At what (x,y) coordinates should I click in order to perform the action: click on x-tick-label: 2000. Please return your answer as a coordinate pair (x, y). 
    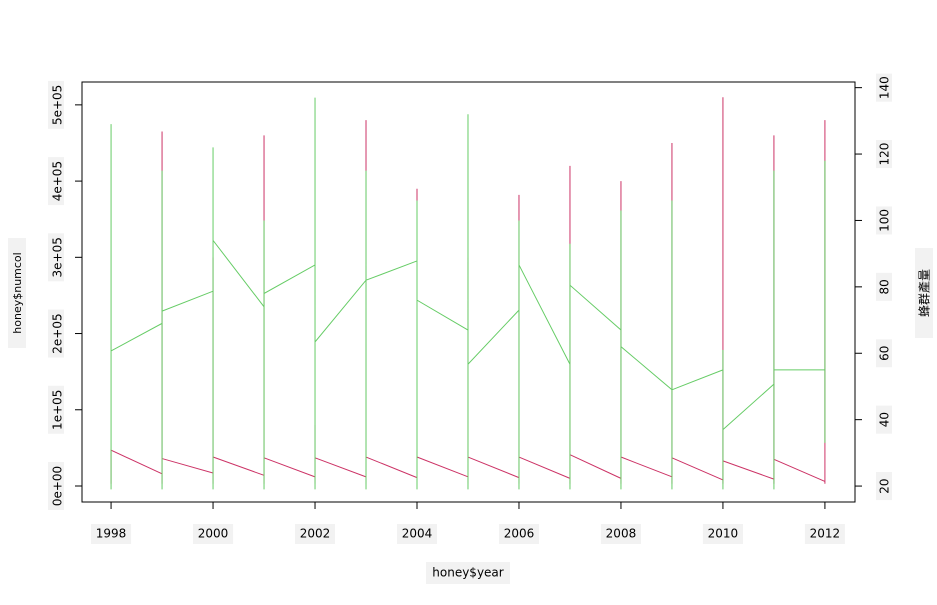
    Looking at the image, I should click on (213, 534).